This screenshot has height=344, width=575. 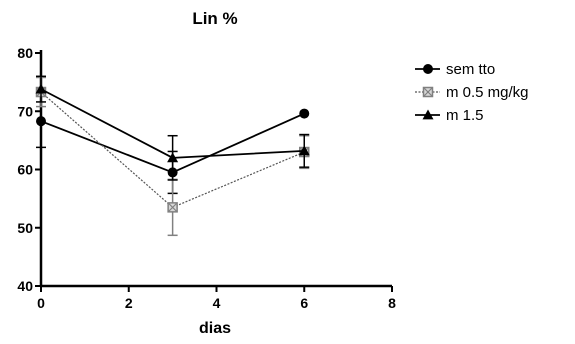 What do you see at coordinates (25, 111) in the screenshot?
I see `y-tick-label: 70` at bounding box center [25, 111].